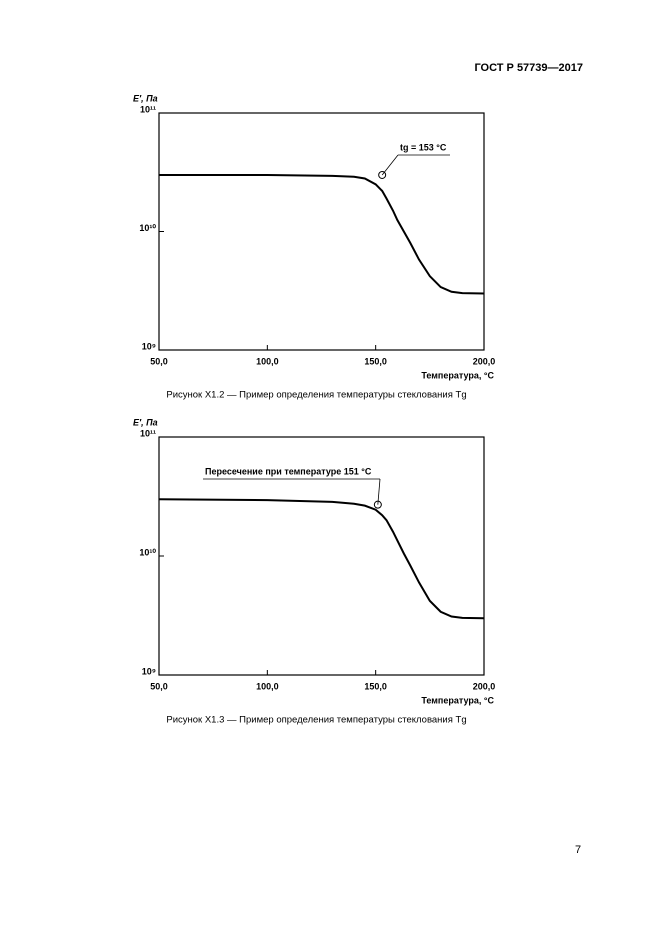  Describe the element at coordinates (288, 471) in the screenshot. I see `annotation-text: Пересечение при температуре 151 °C` at that location.